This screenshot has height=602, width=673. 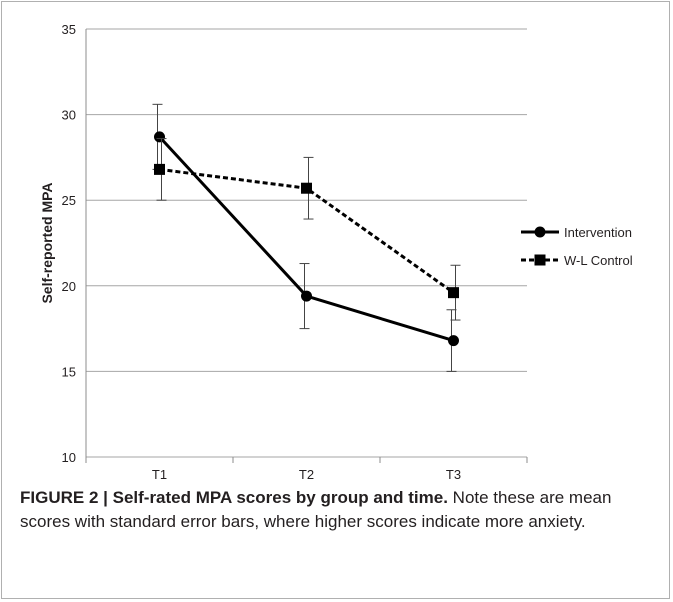 I want to click on x-tick-label: T2, so click(x=306, y=473).